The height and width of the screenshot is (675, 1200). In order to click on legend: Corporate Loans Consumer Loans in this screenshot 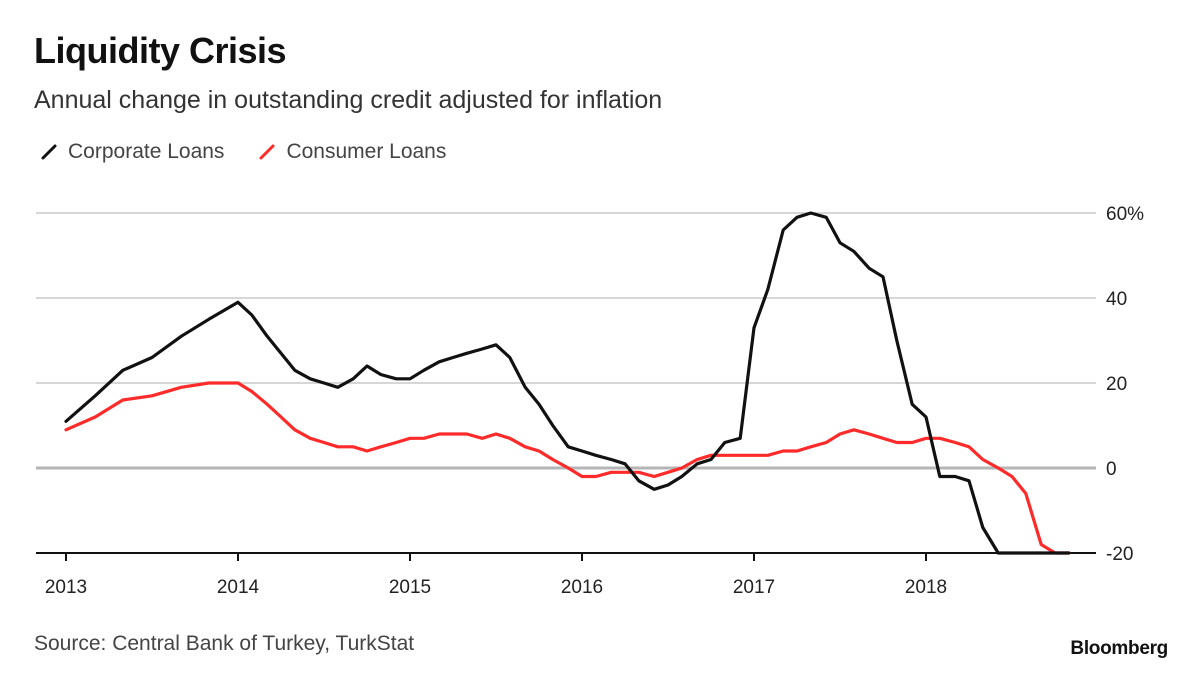, I will do `click(260, 152)`.